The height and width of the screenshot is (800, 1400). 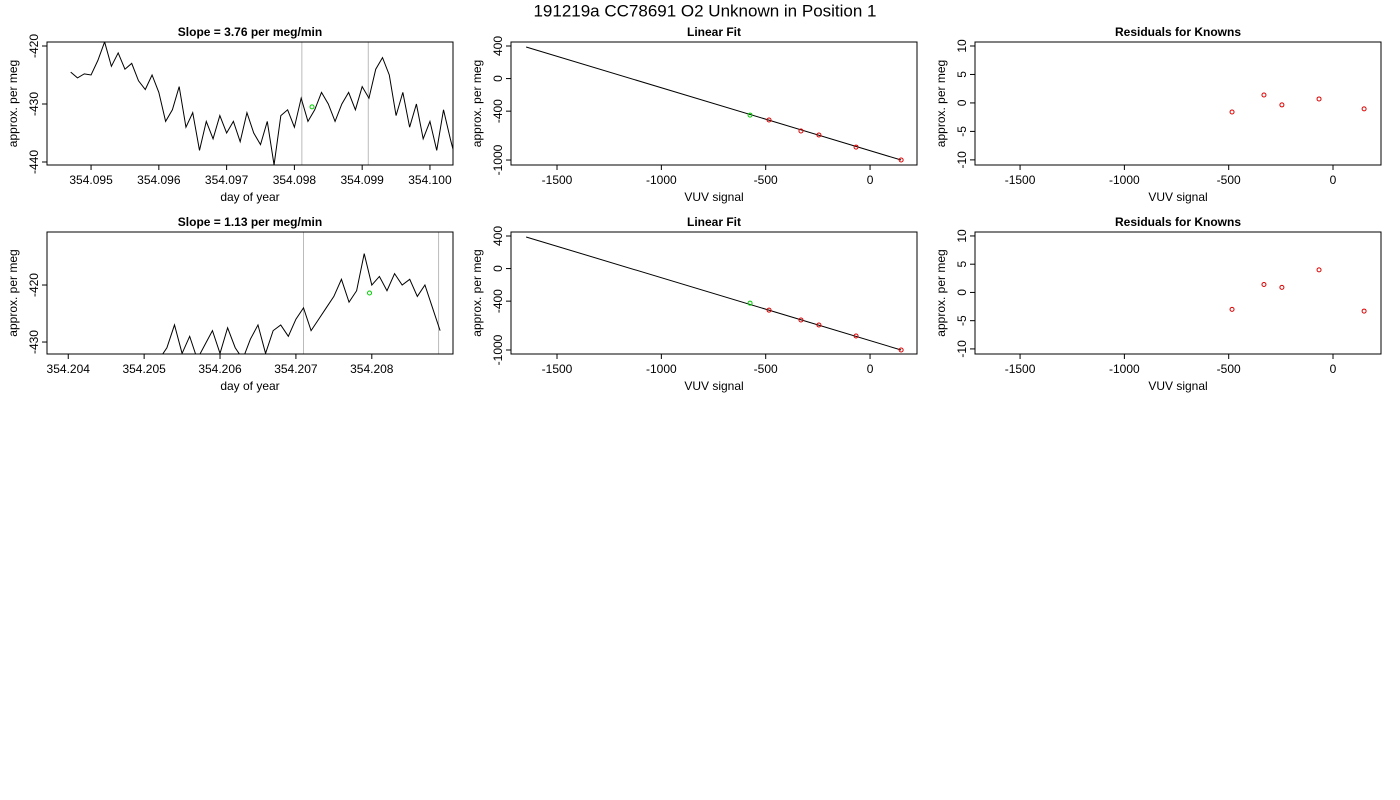 I want to click on y-tick-label: -5, so click(x=962, y=131).